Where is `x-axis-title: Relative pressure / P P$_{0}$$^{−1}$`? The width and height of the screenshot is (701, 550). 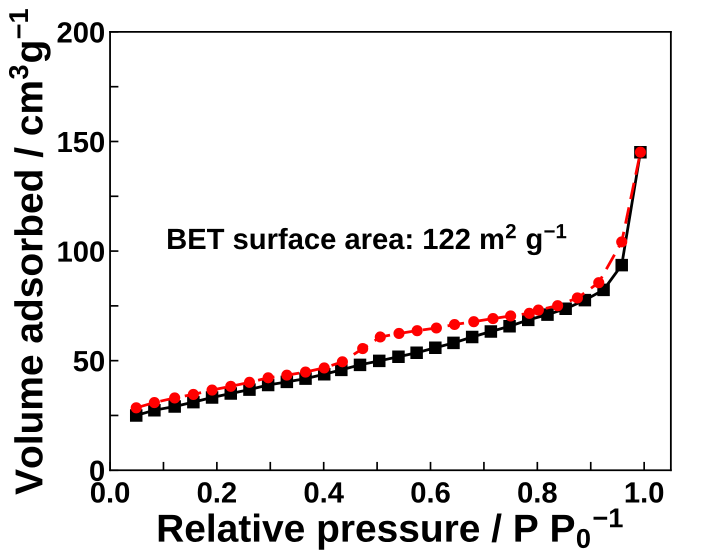 x-axis-title: Relative pressure / P P$_{0}$$^{−1}$ is located at coordinates (390, 529).